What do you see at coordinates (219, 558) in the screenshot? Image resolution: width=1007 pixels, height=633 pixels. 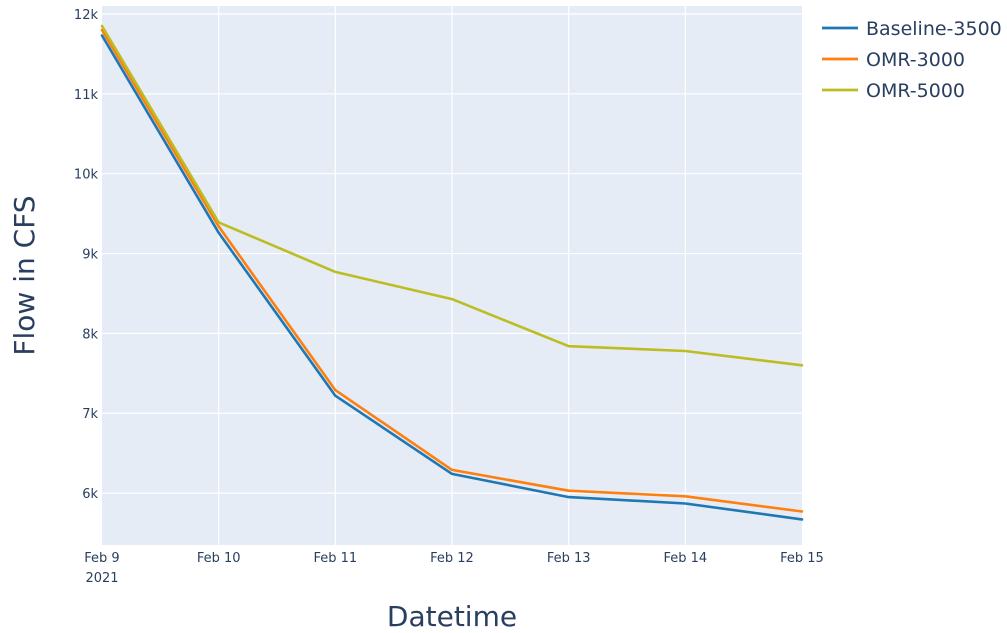 I see `x-tick-label: Feb 10` at bounding box center [219, 558].